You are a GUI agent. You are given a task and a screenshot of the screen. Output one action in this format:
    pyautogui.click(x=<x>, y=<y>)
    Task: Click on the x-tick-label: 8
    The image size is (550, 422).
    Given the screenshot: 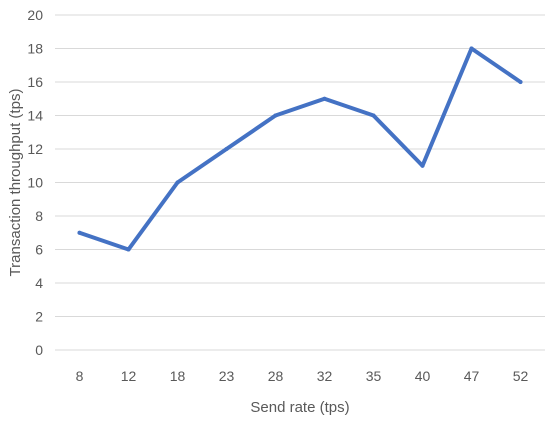 What is the action you would take?
    pyautogui.click(x=80, y=376)
    